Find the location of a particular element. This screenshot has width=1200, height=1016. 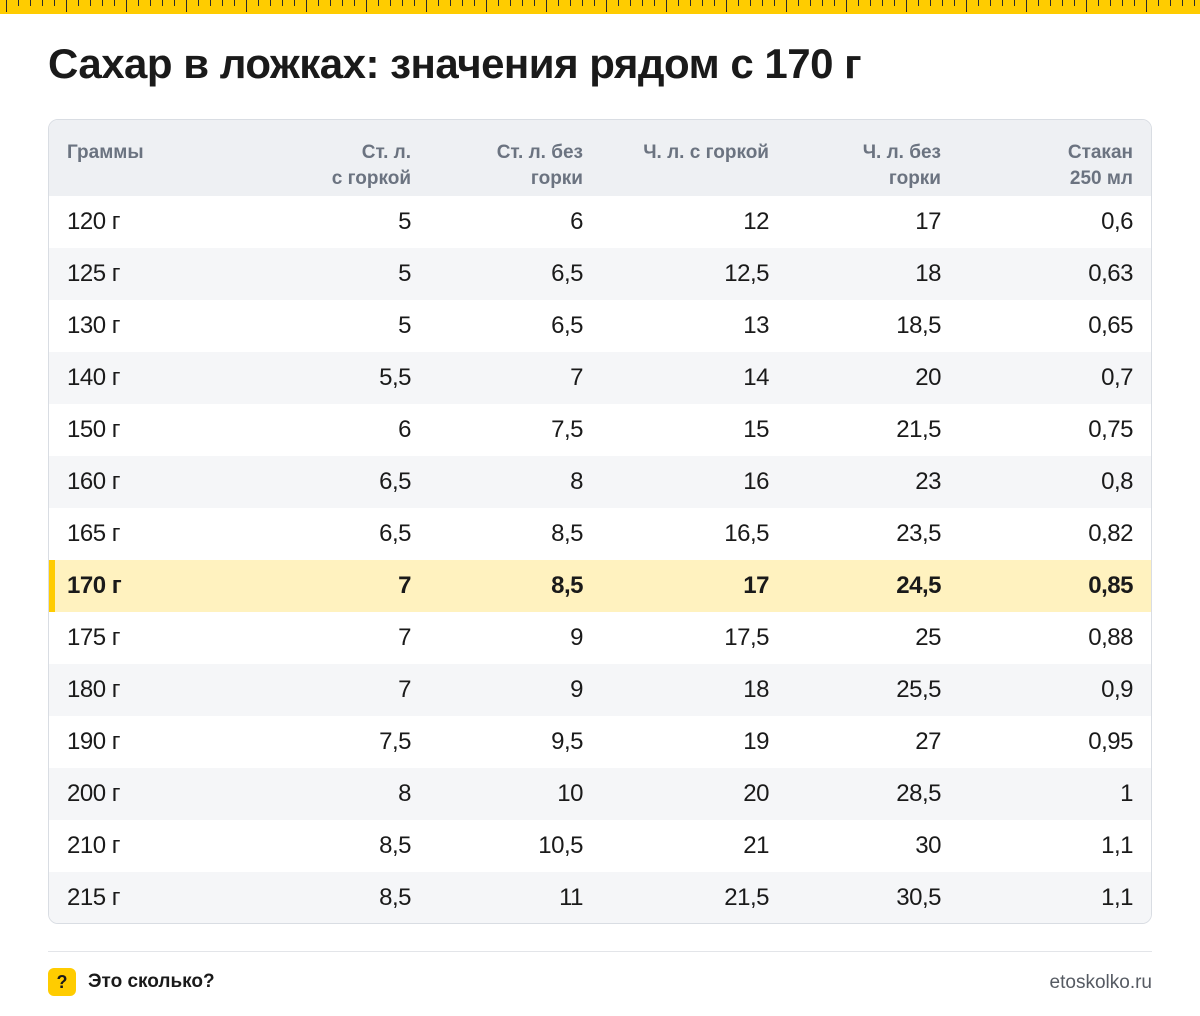

column-header-label: Ст. л. без is located at coordinates (539, 152).